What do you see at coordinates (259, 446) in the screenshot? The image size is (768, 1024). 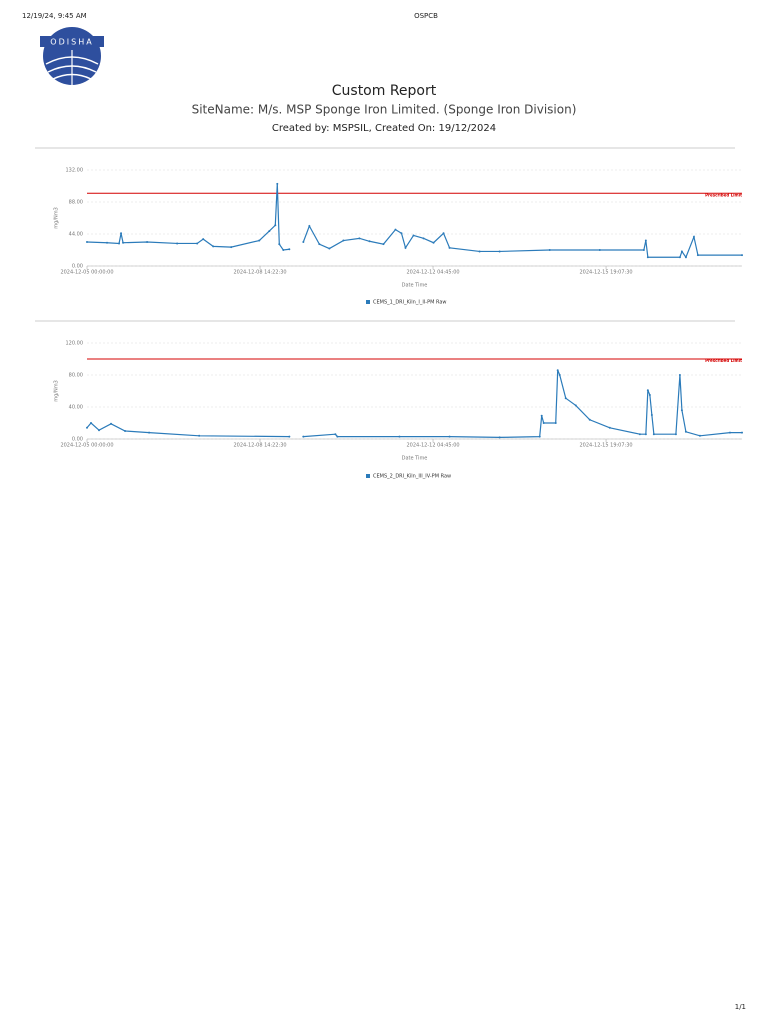 I see `x-tick-label: 2024-12-08 14:22:30` at bounding box center [259, 446].